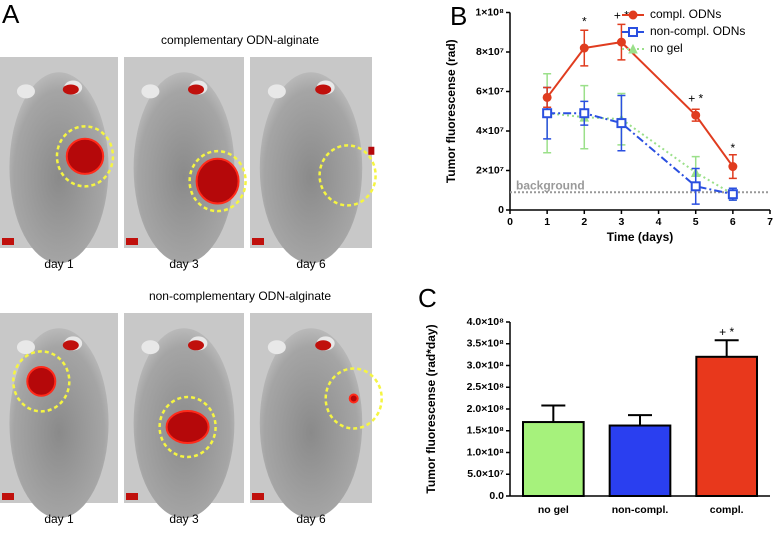 The height and width of the screenshot is (535, 780). What do you see at coordinates (485, 474) in the screenshot?
I see `y-tick-label: 5.0×10⁷` at bounding box center [485, 474].